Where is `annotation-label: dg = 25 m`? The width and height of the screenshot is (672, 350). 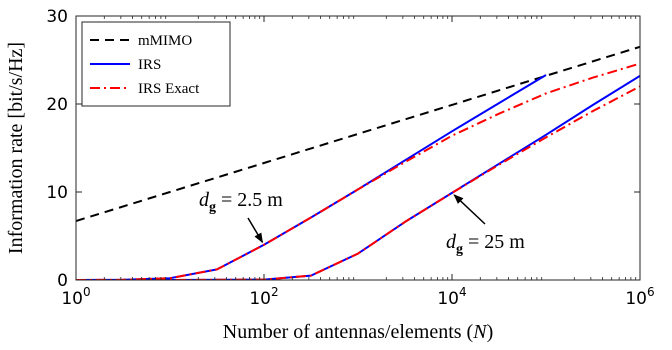 annotation-label: dg = 25 m is located at coordinates (485, 244).